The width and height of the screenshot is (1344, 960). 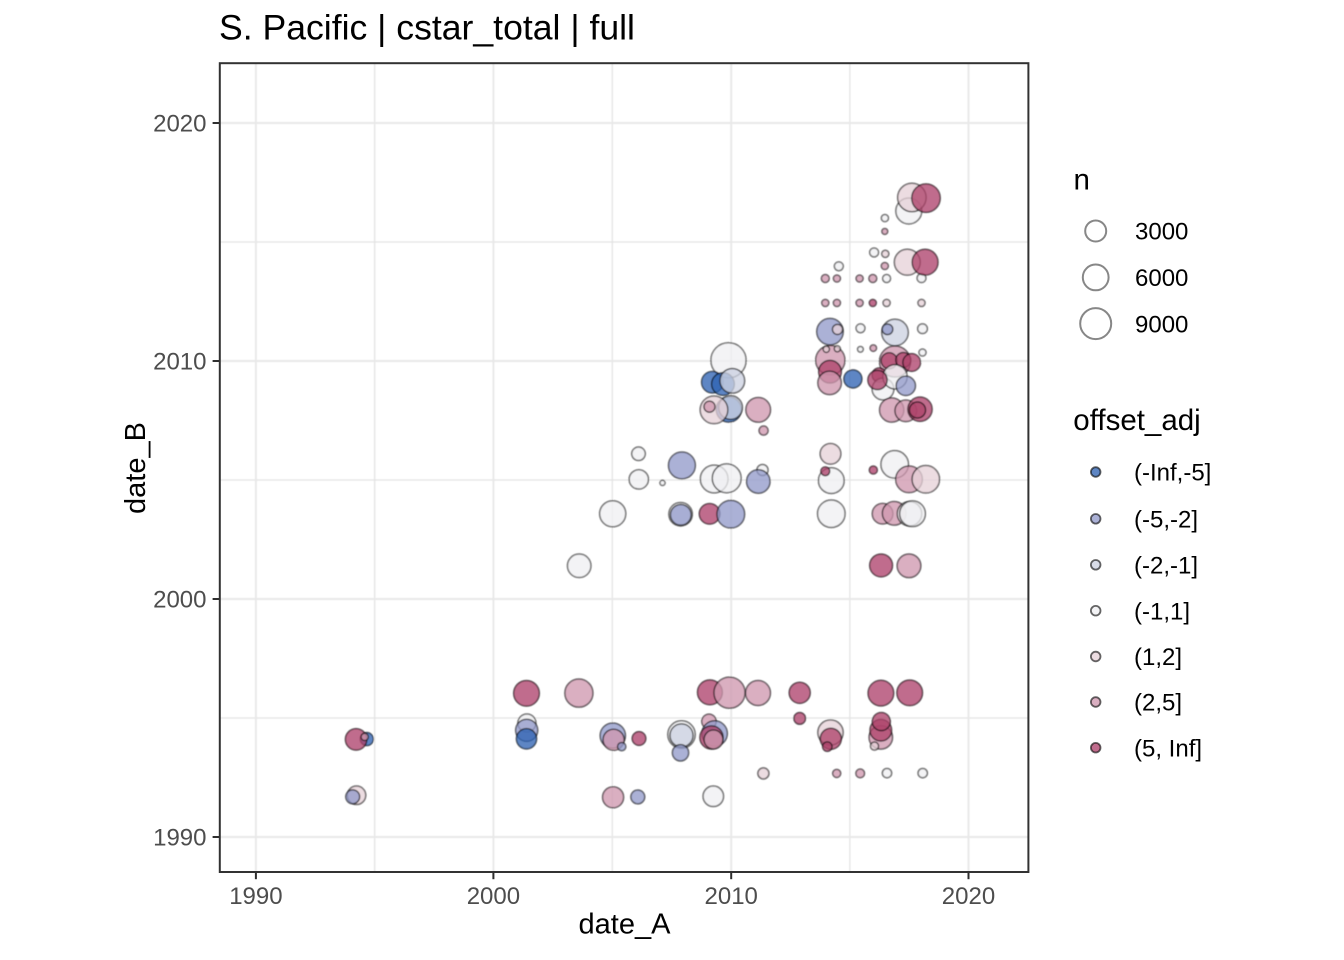 What do you see at coordinates (625, 925) in the screenshot?
I see `svg-text: date_A` at bounding box center [625, 925].